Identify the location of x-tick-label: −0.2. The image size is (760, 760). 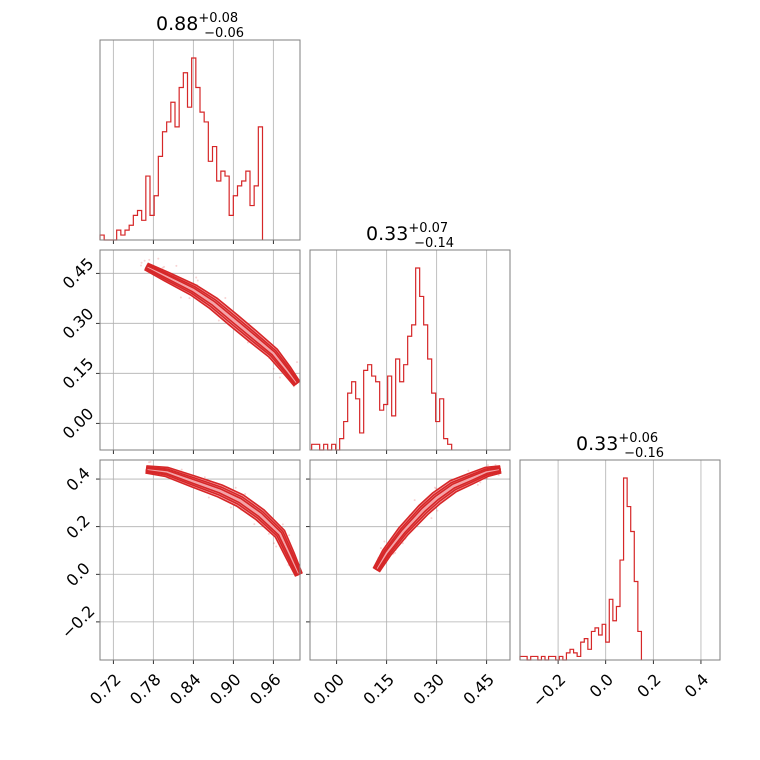
(548, 690).